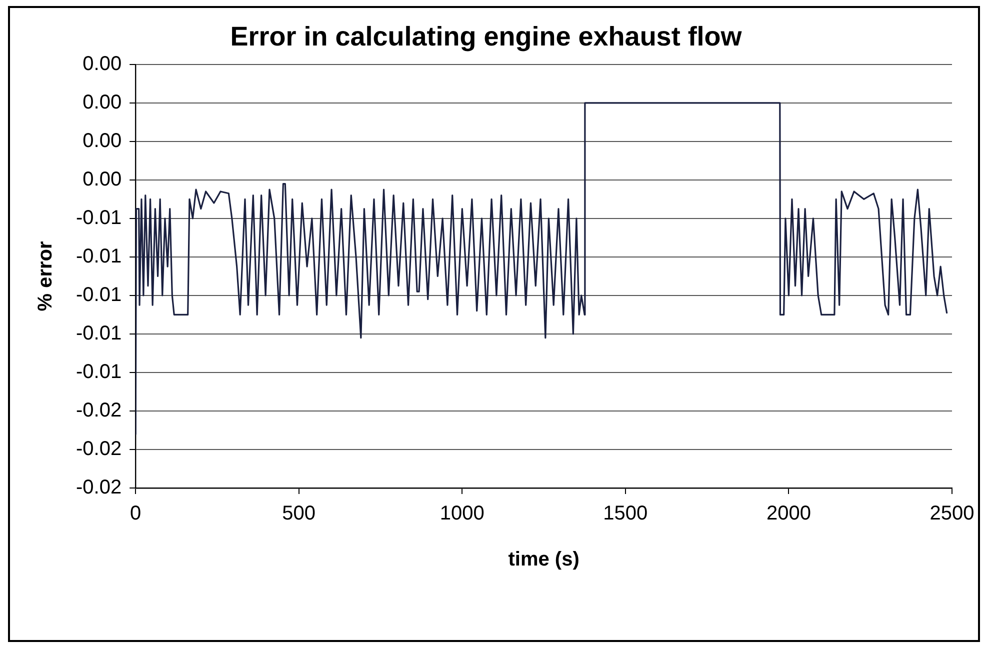 This screenshot has height=652, width=992. I want to click on x-axis-title: time (s), so click(544, 559).